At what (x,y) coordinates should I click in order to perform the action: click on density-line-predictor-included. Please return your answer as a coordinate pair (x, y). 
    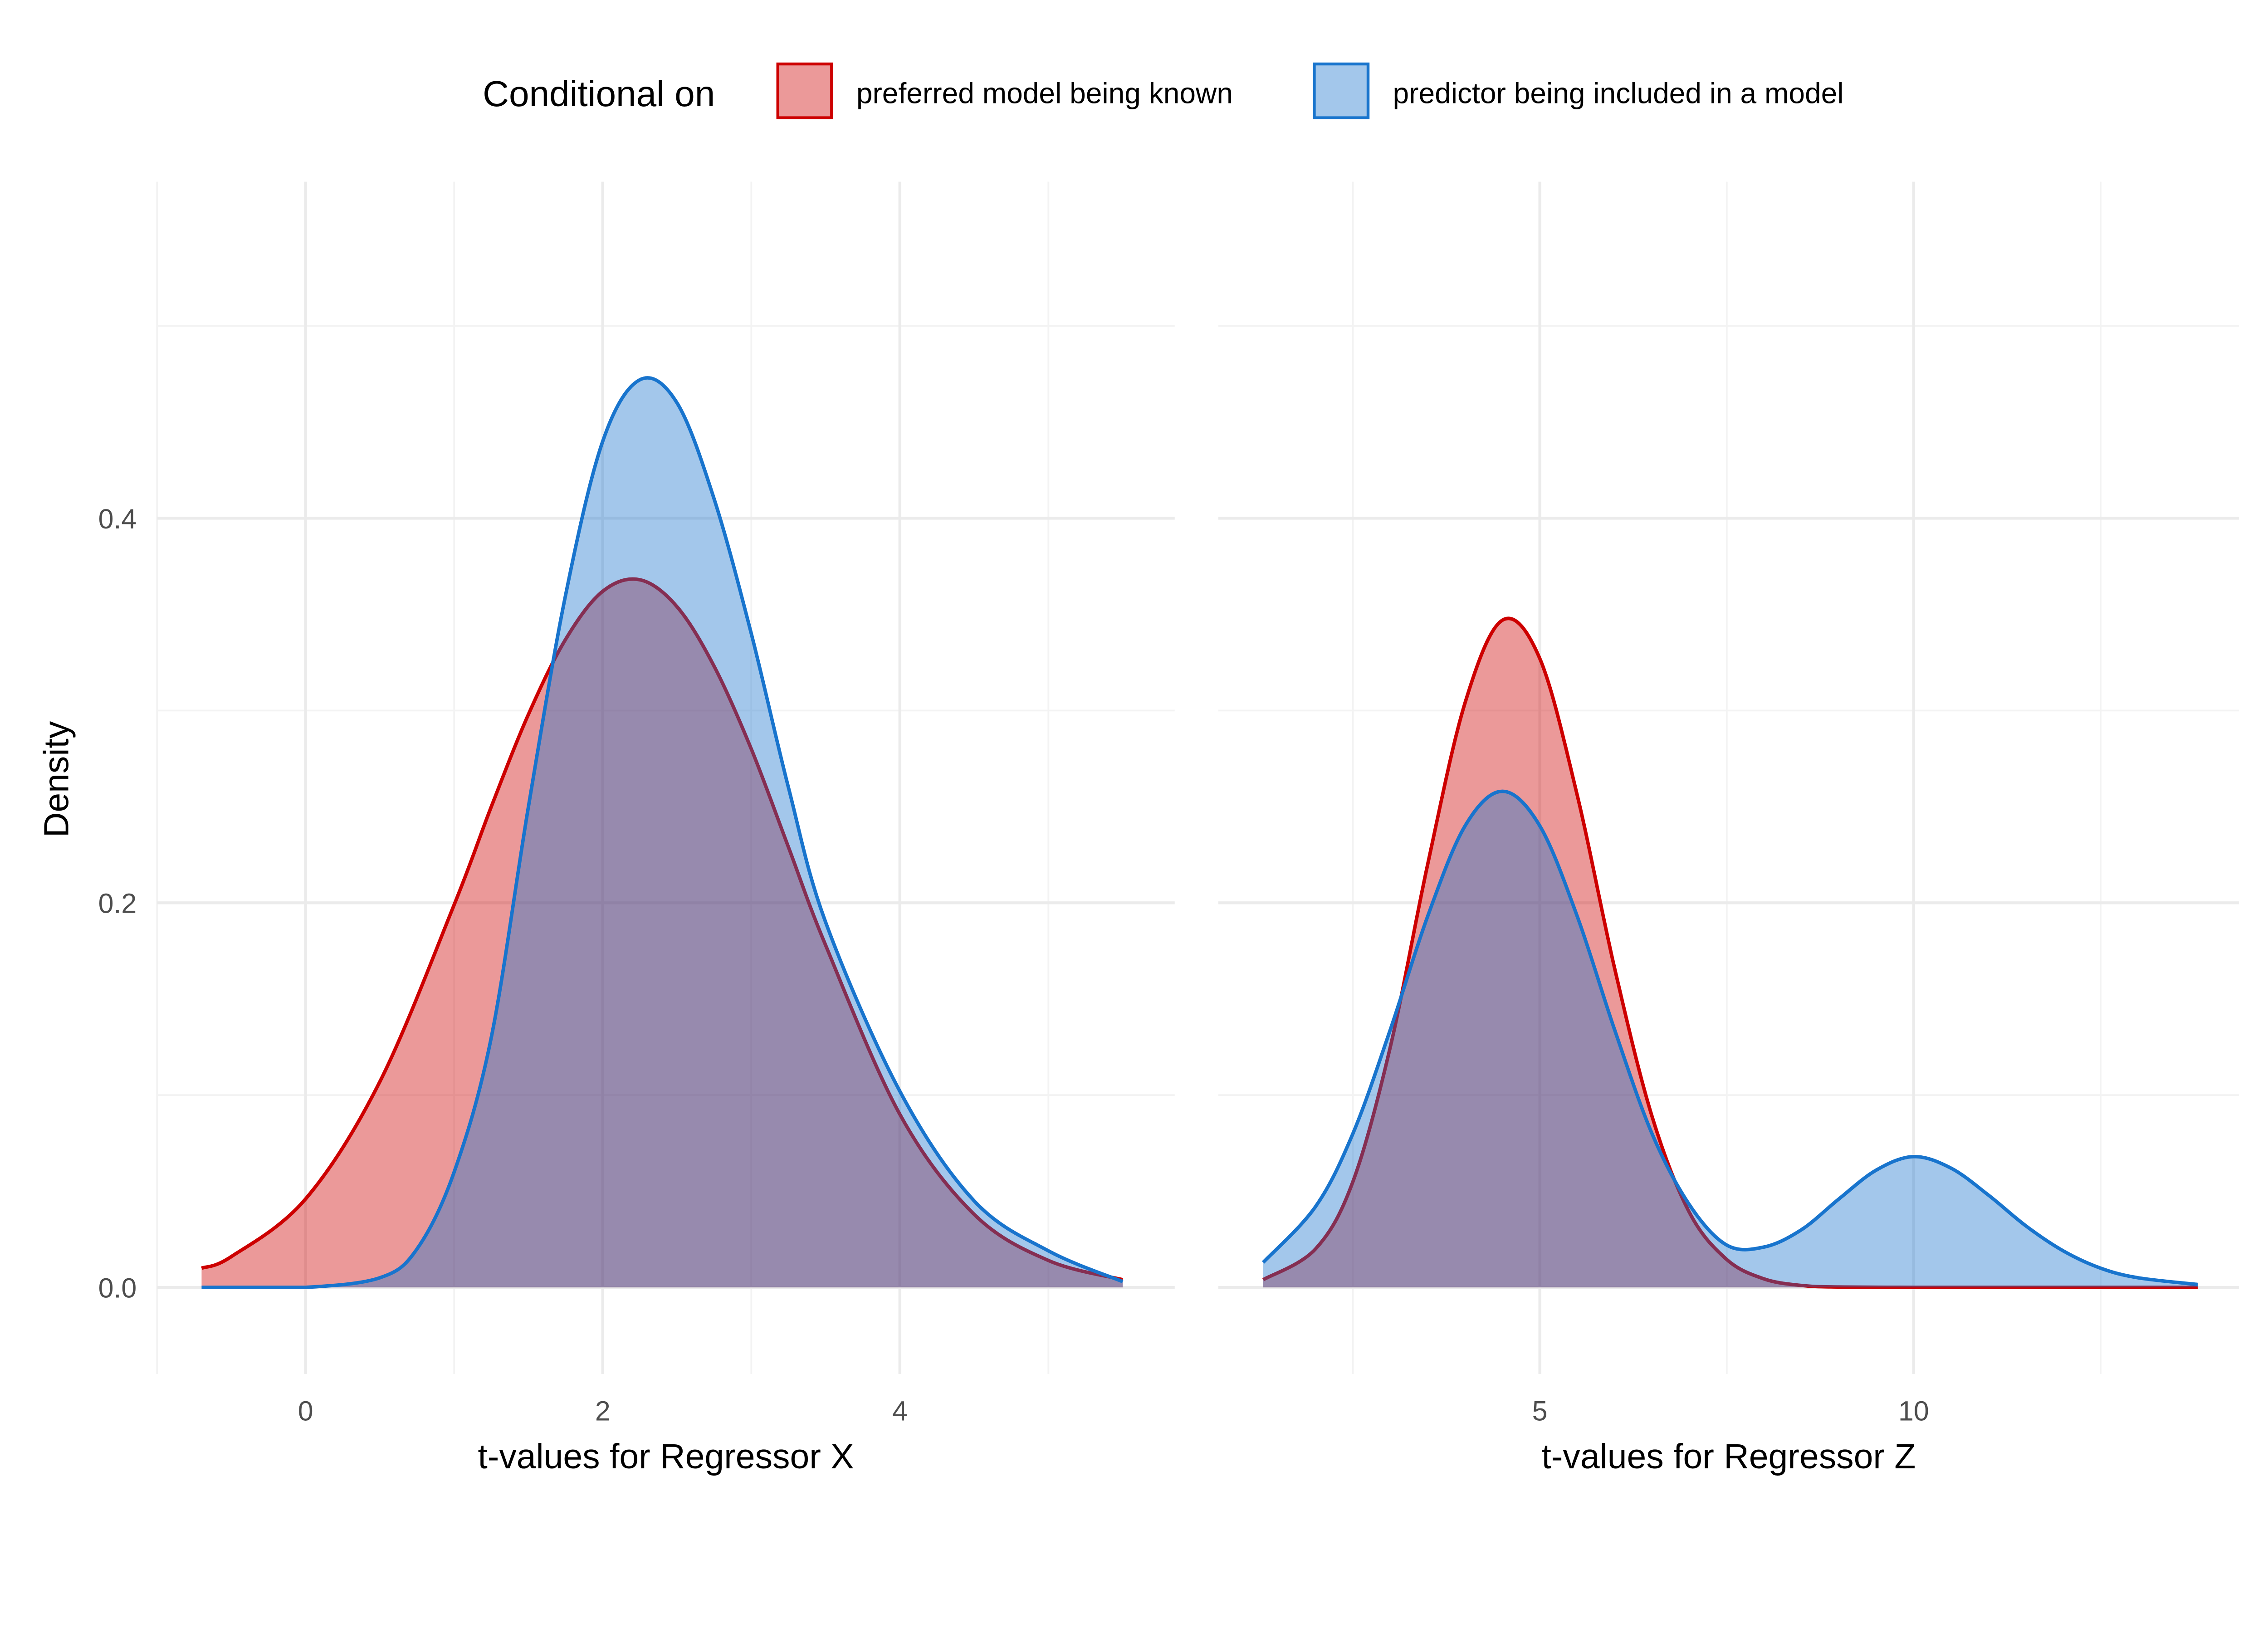
    Looking at the image, I should click on (1729, 1037).